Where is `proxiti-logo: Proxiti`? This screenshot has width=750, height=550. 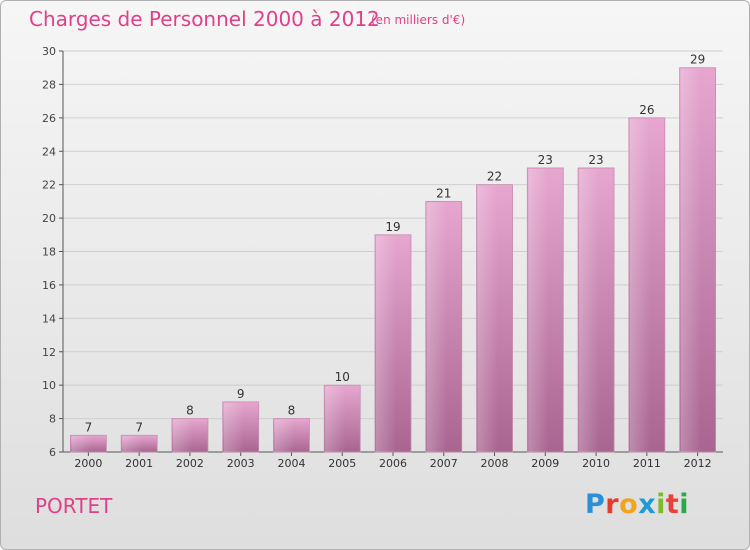
proxiti-logo: Proxiti is located at coordinates (637, 504).